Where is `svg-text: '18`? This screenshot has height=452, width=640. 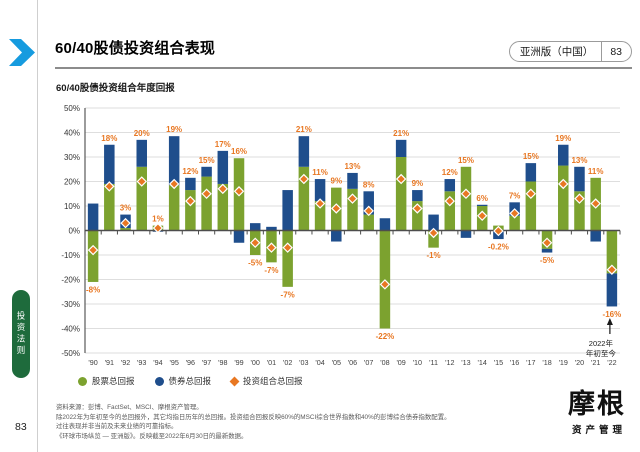 svg-text: '18 is located at coordinates (546, 362).